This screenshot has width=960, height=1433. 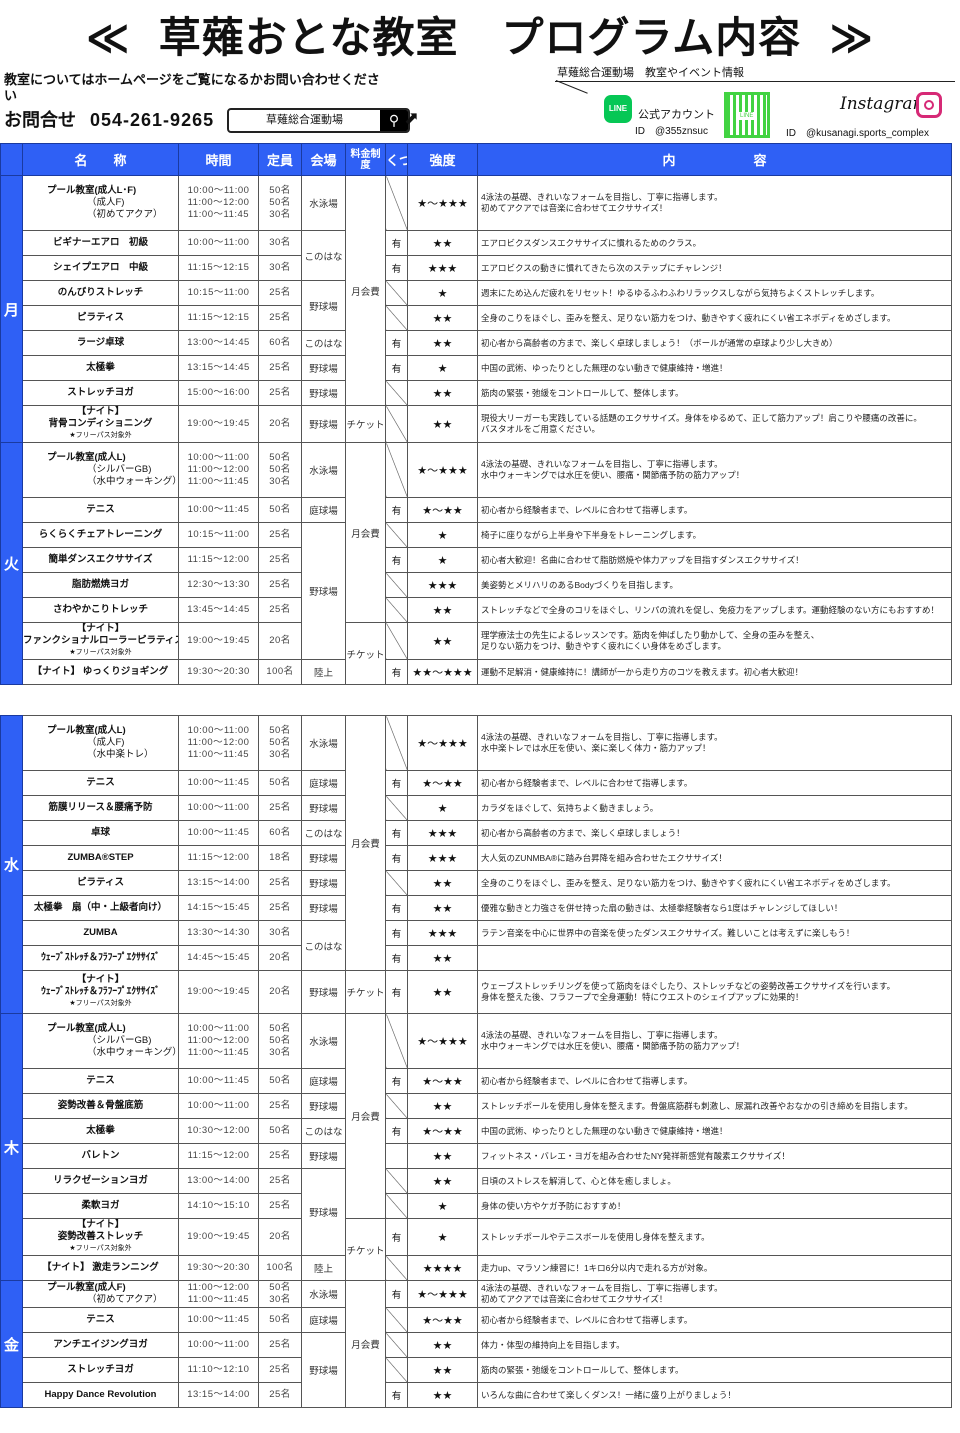 What do you see at coordinates (218, 560) in the screenshot?
I see `time-cell: 11:15～12:00` at bounding box center [218, 560].